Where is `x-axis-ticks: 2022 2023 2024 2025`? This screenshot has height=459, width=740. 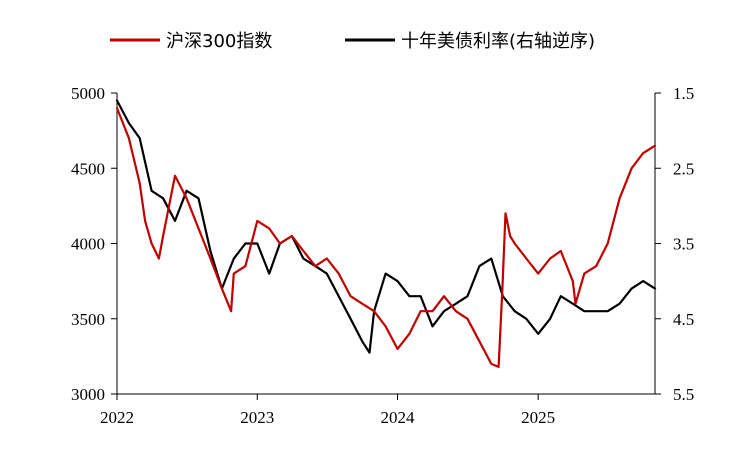 x-axis-ticks: 2022 2023 2024 2025 is located at coordinates (327, 410).